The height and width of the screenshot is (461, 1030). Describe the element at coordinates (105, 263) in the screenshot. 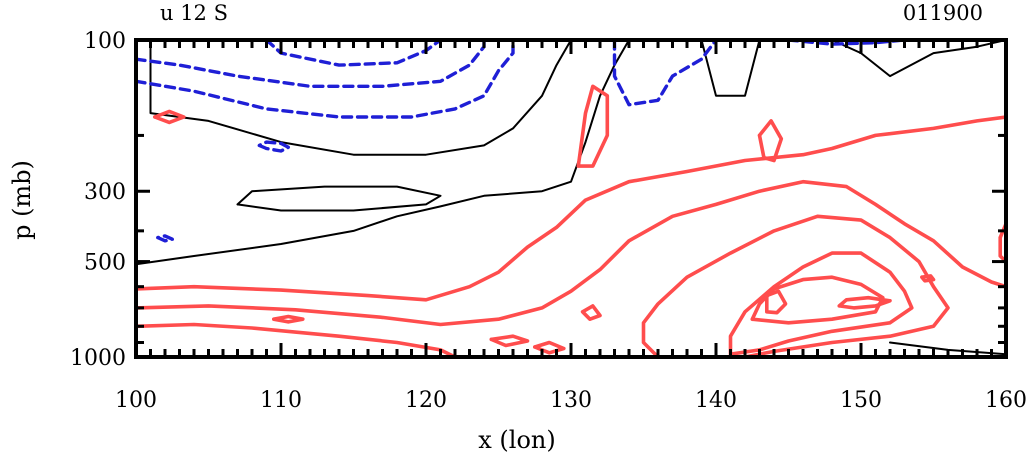

I see `y-tick-label: 500` at that location.